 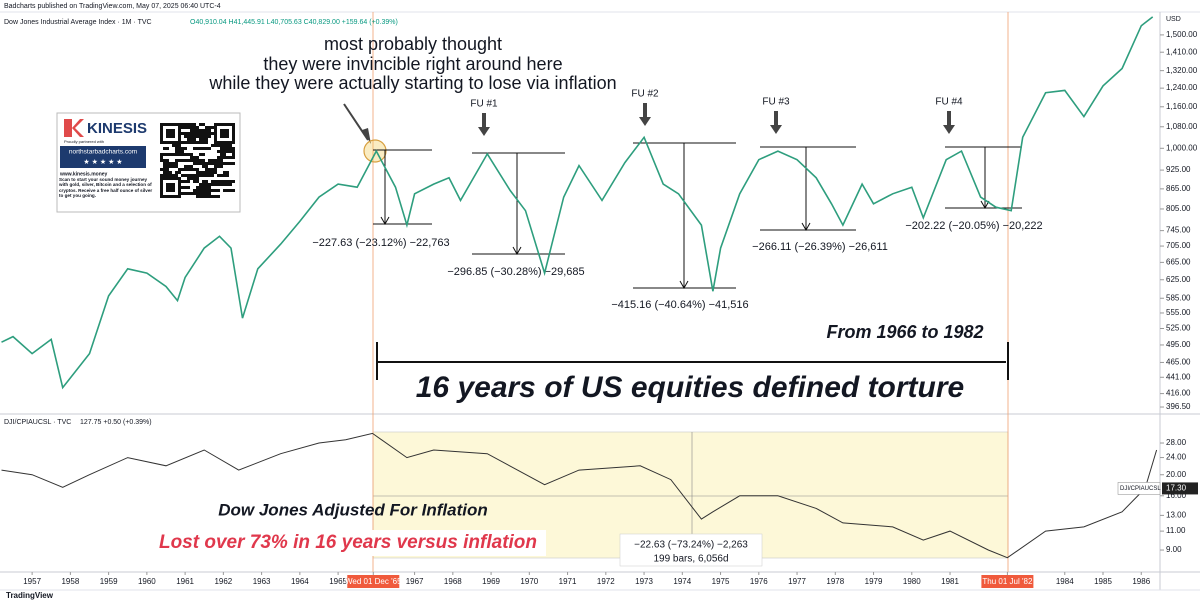 What do you see at coordinates (1176, 488) in the screenshot?
I see `last-value-label: 17.30` at bounding box center [1176, 488].